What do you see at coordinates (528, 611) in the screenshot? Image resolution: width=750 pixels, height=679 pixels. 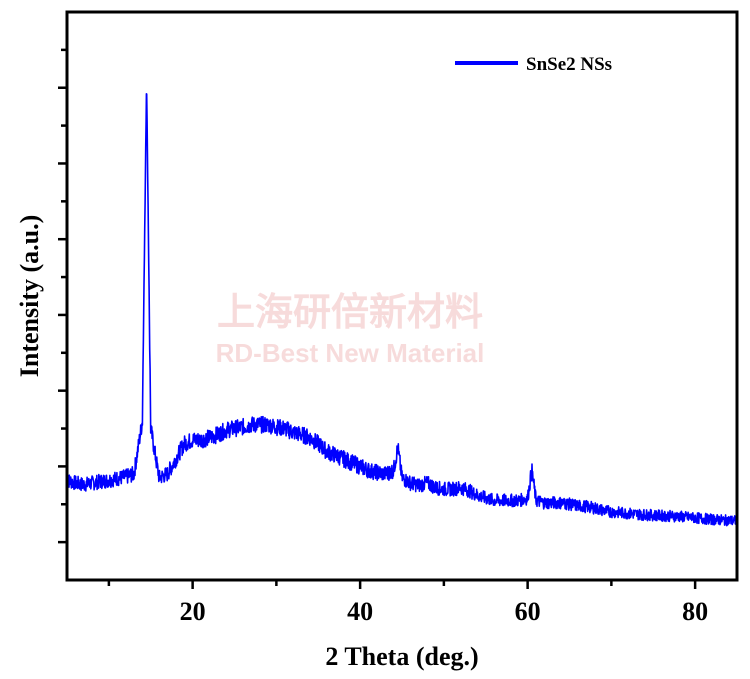 I see `x-tick-label: 60` at bounding box center [528, 611].